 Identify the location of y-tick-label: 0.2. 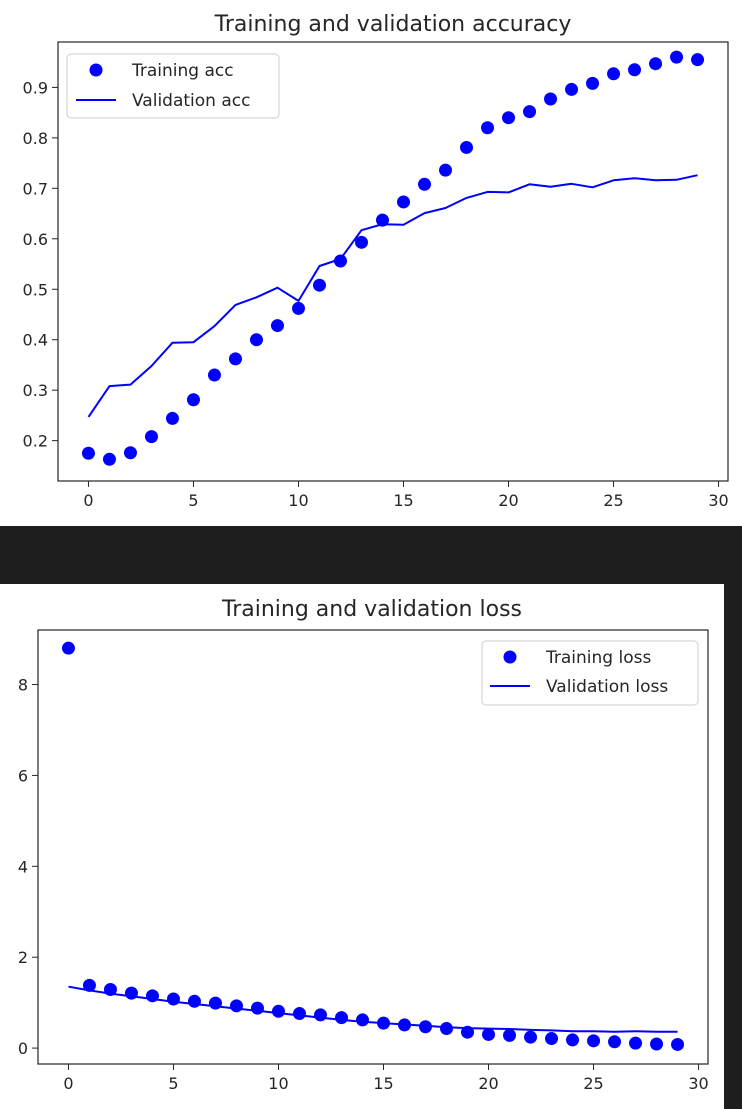
(35, 441).